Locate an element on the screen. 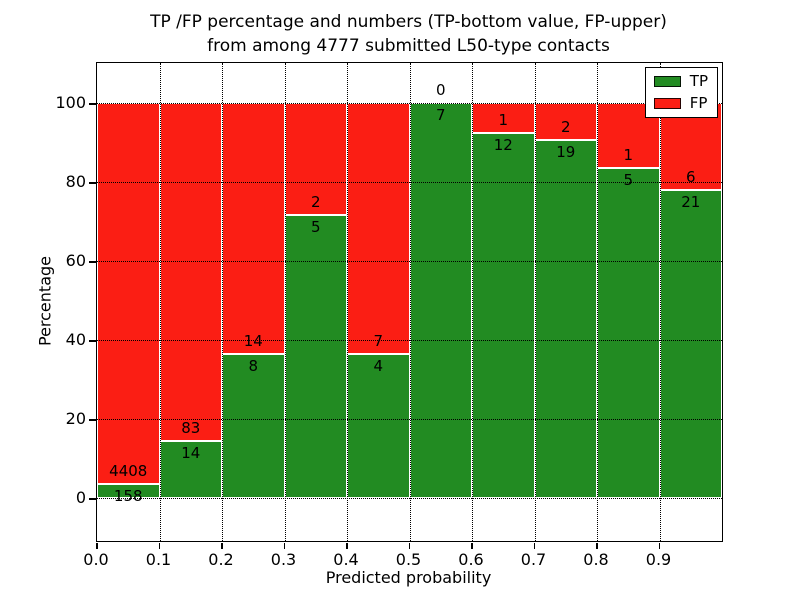 The width and height of the screenshot is (800, 600). legend: TP FP is located at coordinates (681, 92).